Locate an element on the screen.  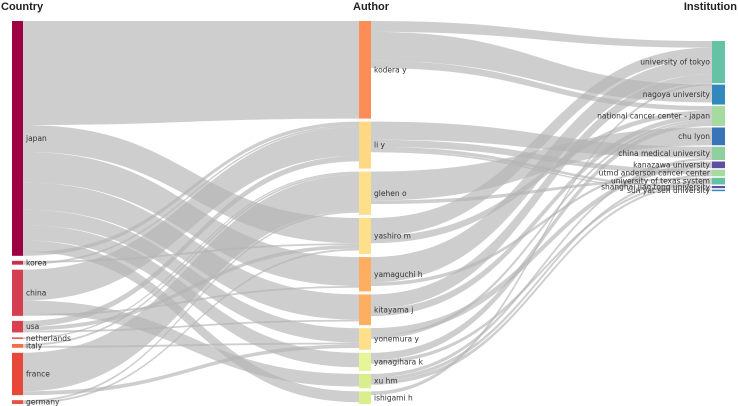
node-kitayama is located at coordinates (365, 310).